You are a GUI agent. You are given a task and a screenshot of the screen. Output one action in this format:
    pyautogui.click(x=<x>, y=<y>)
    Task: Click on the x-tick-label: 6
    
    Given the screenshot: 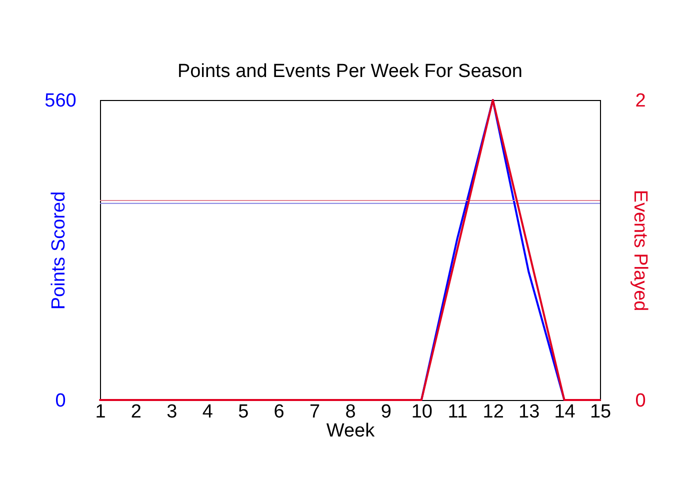 What is the action you would take?
    pyautogui.click(x=279, y=412)
    